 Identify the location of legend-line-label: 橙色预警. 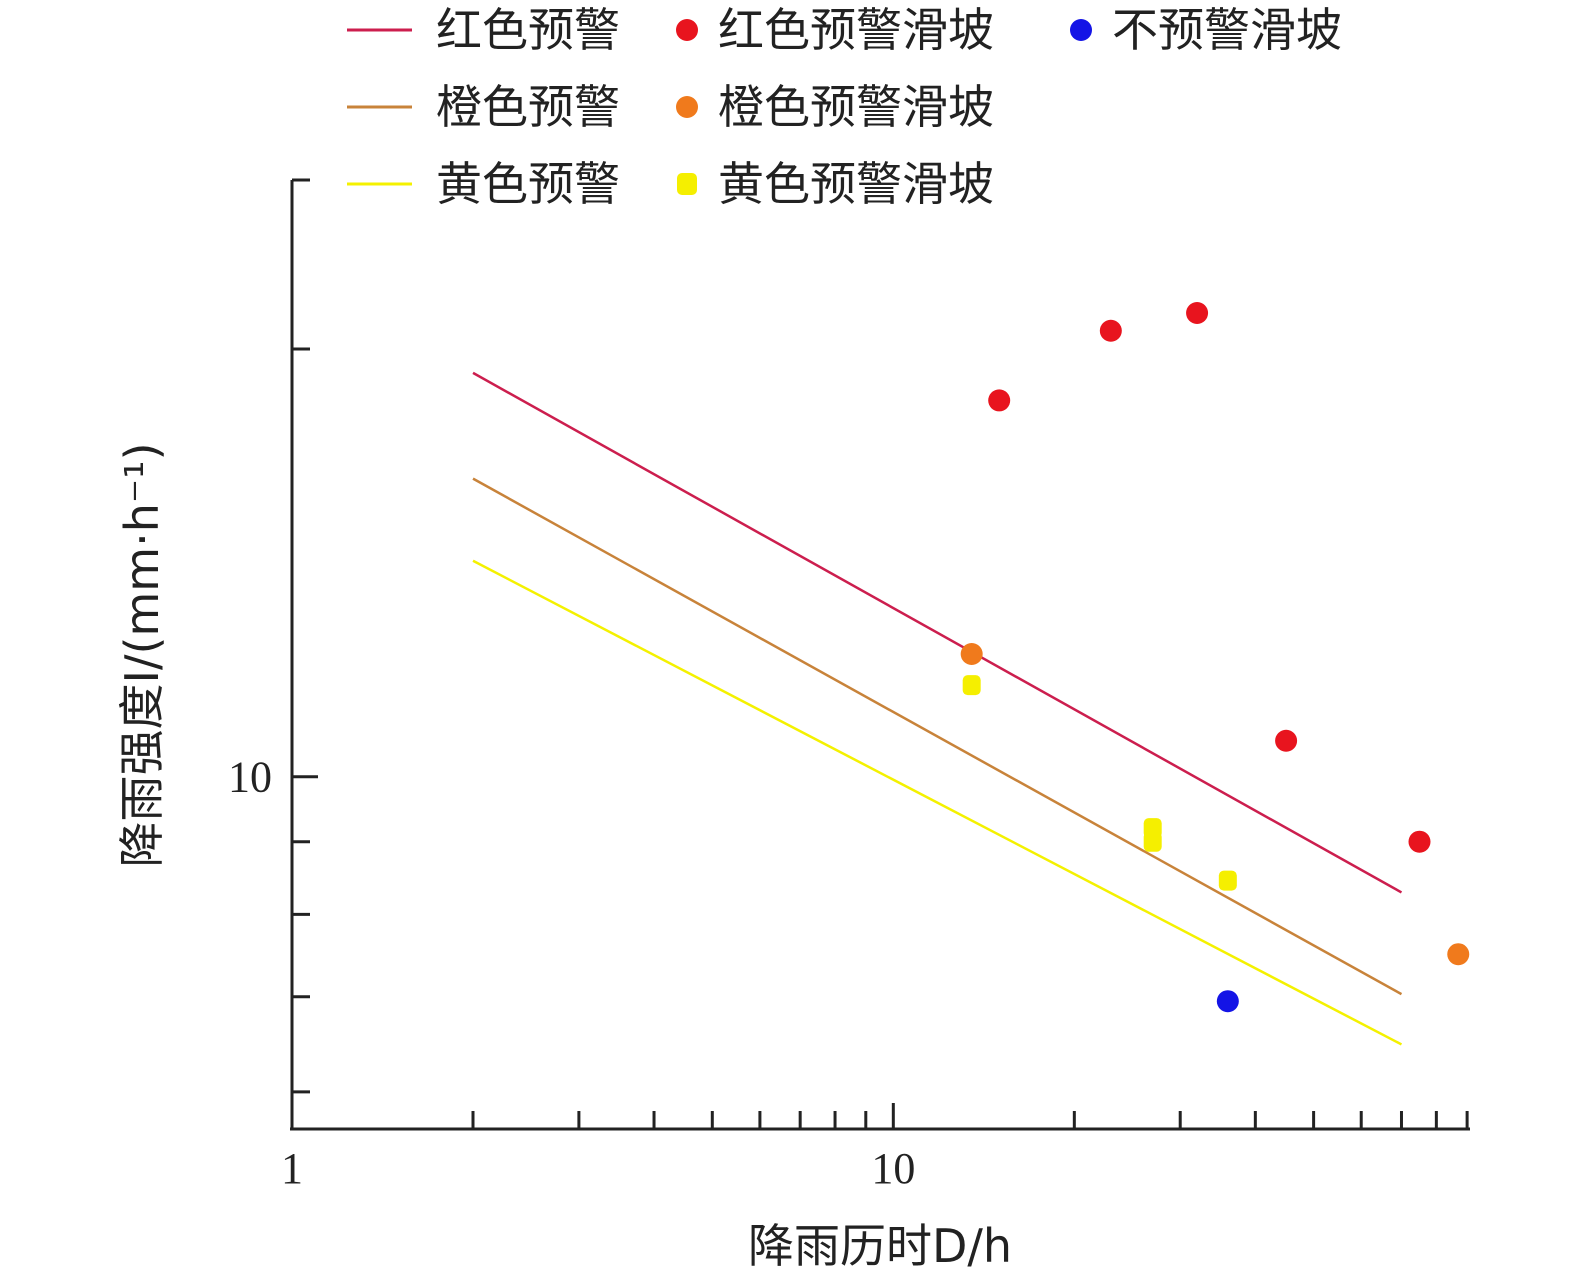
(528, 107).